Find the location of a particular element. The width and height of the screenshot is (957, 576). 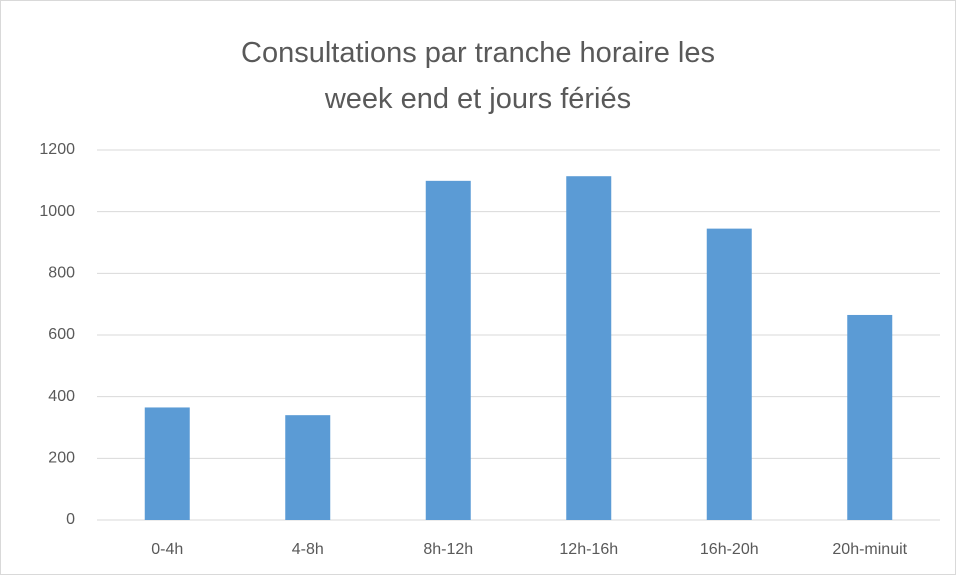

y-tick-label: 1200 is located at coordinates (57, 149).